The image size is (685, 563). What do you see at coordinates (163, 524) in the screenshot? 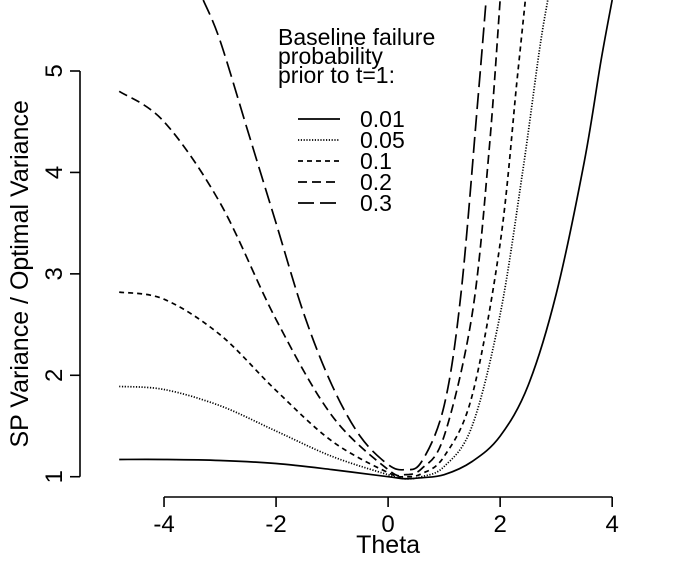
I see `x-tick-label: -4` at bounding box center [163, 524].